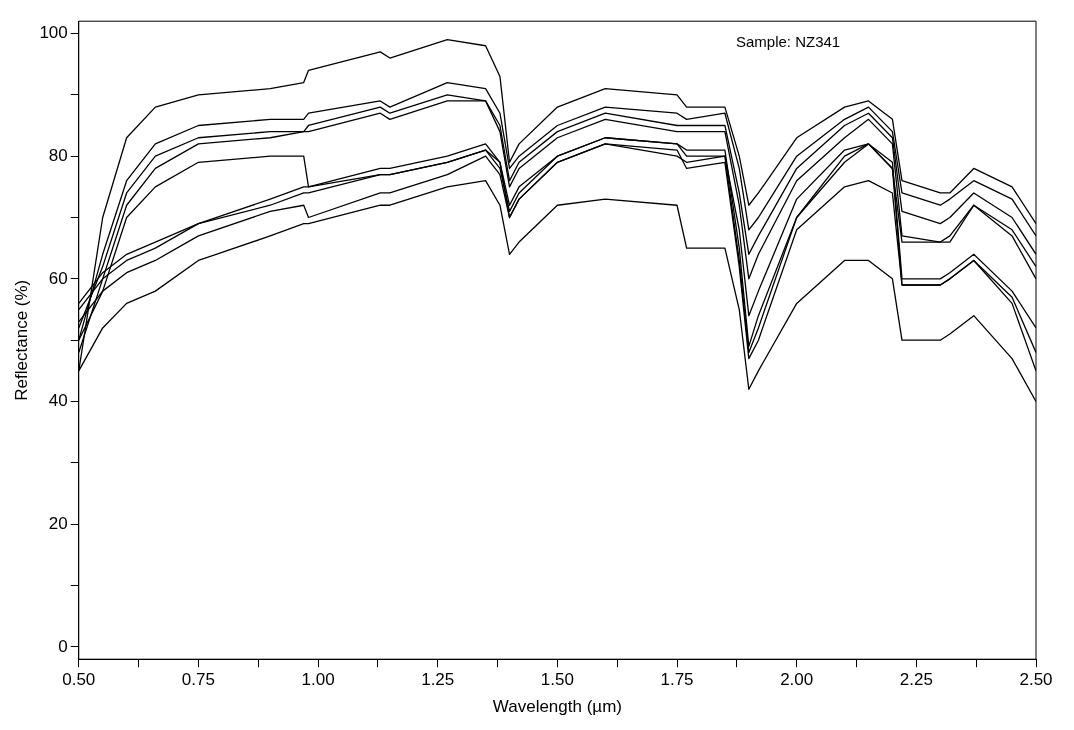  What do you see at coordinates (677, 680) in the screenshot?
I see `x-tick-label: 1.75` at bounding box center [677, 680].